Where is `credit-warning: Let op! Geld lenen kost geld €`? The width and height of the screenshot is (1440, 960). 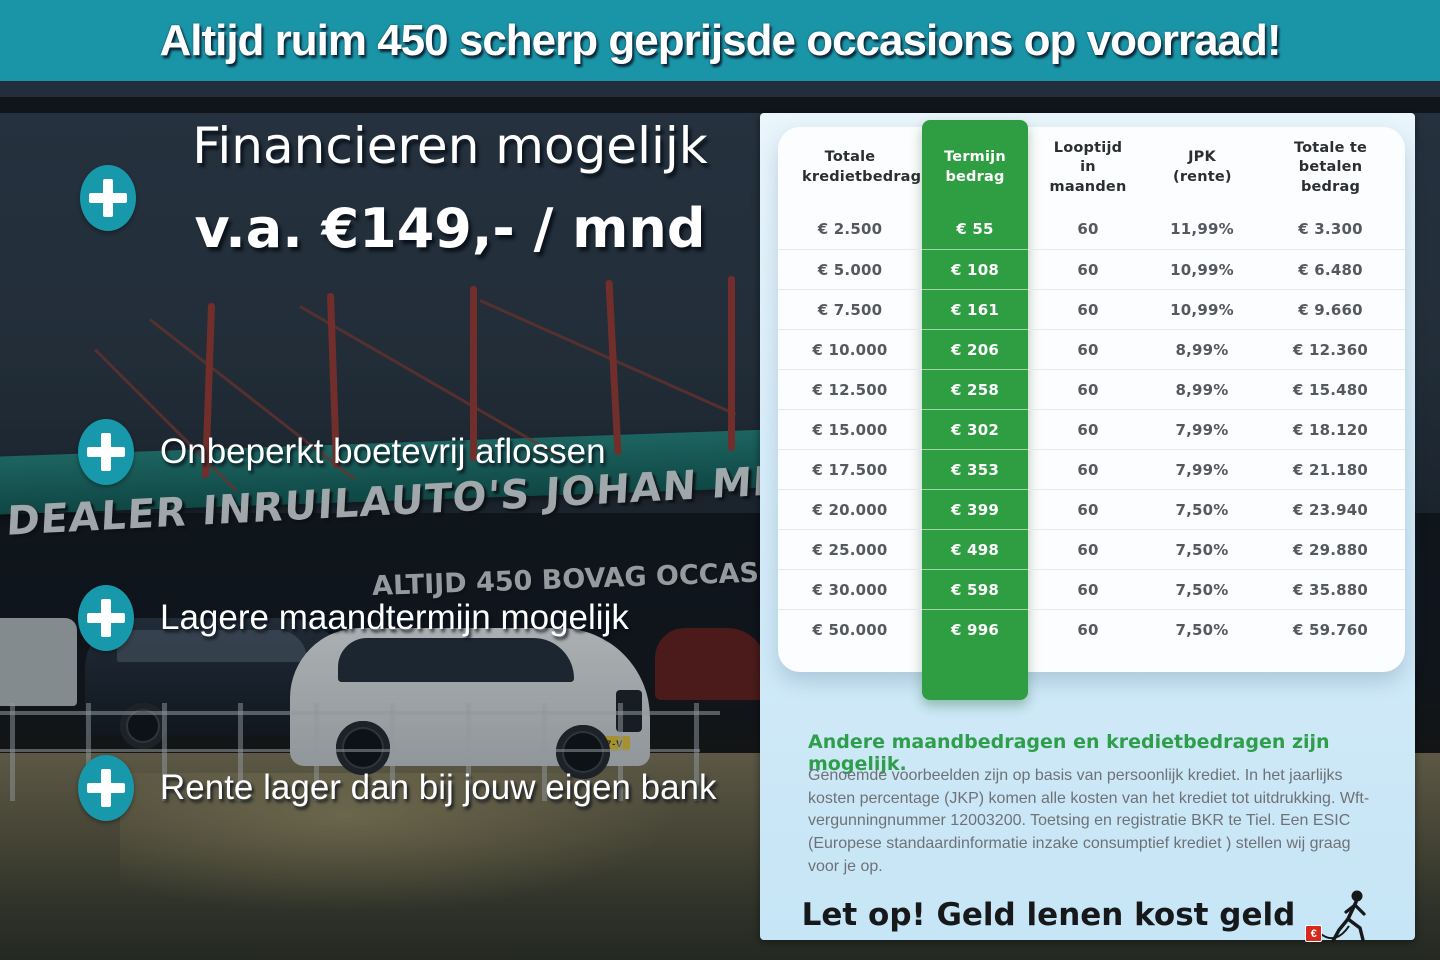 credit-warning: Let op! Geld lenen kost geld € is located at coordinates (1087, 915).